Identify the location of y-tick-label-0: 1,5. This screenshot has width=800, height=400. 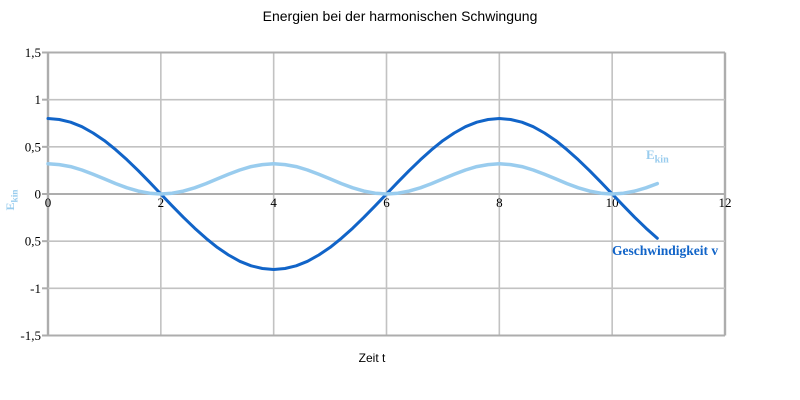
(33, 52).